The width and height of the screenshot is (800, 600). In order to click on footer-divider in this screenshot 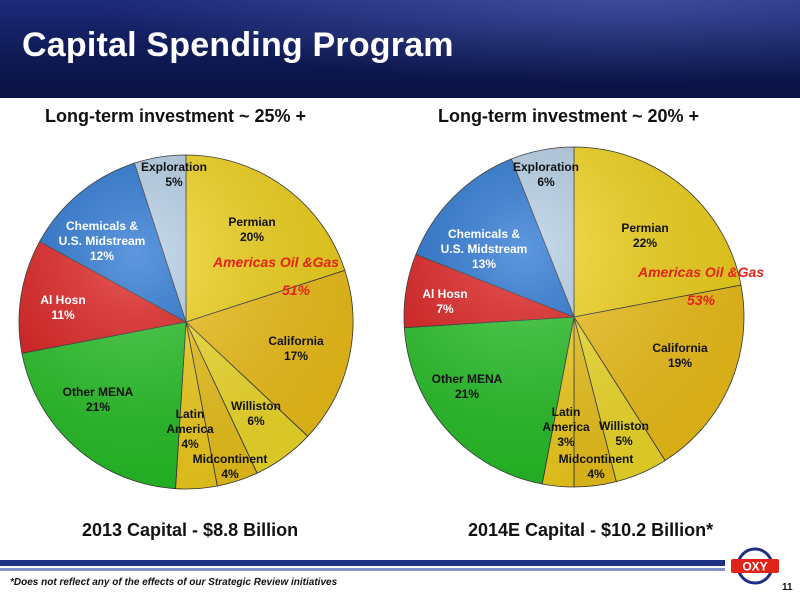, I will do `click(362, 563)`.